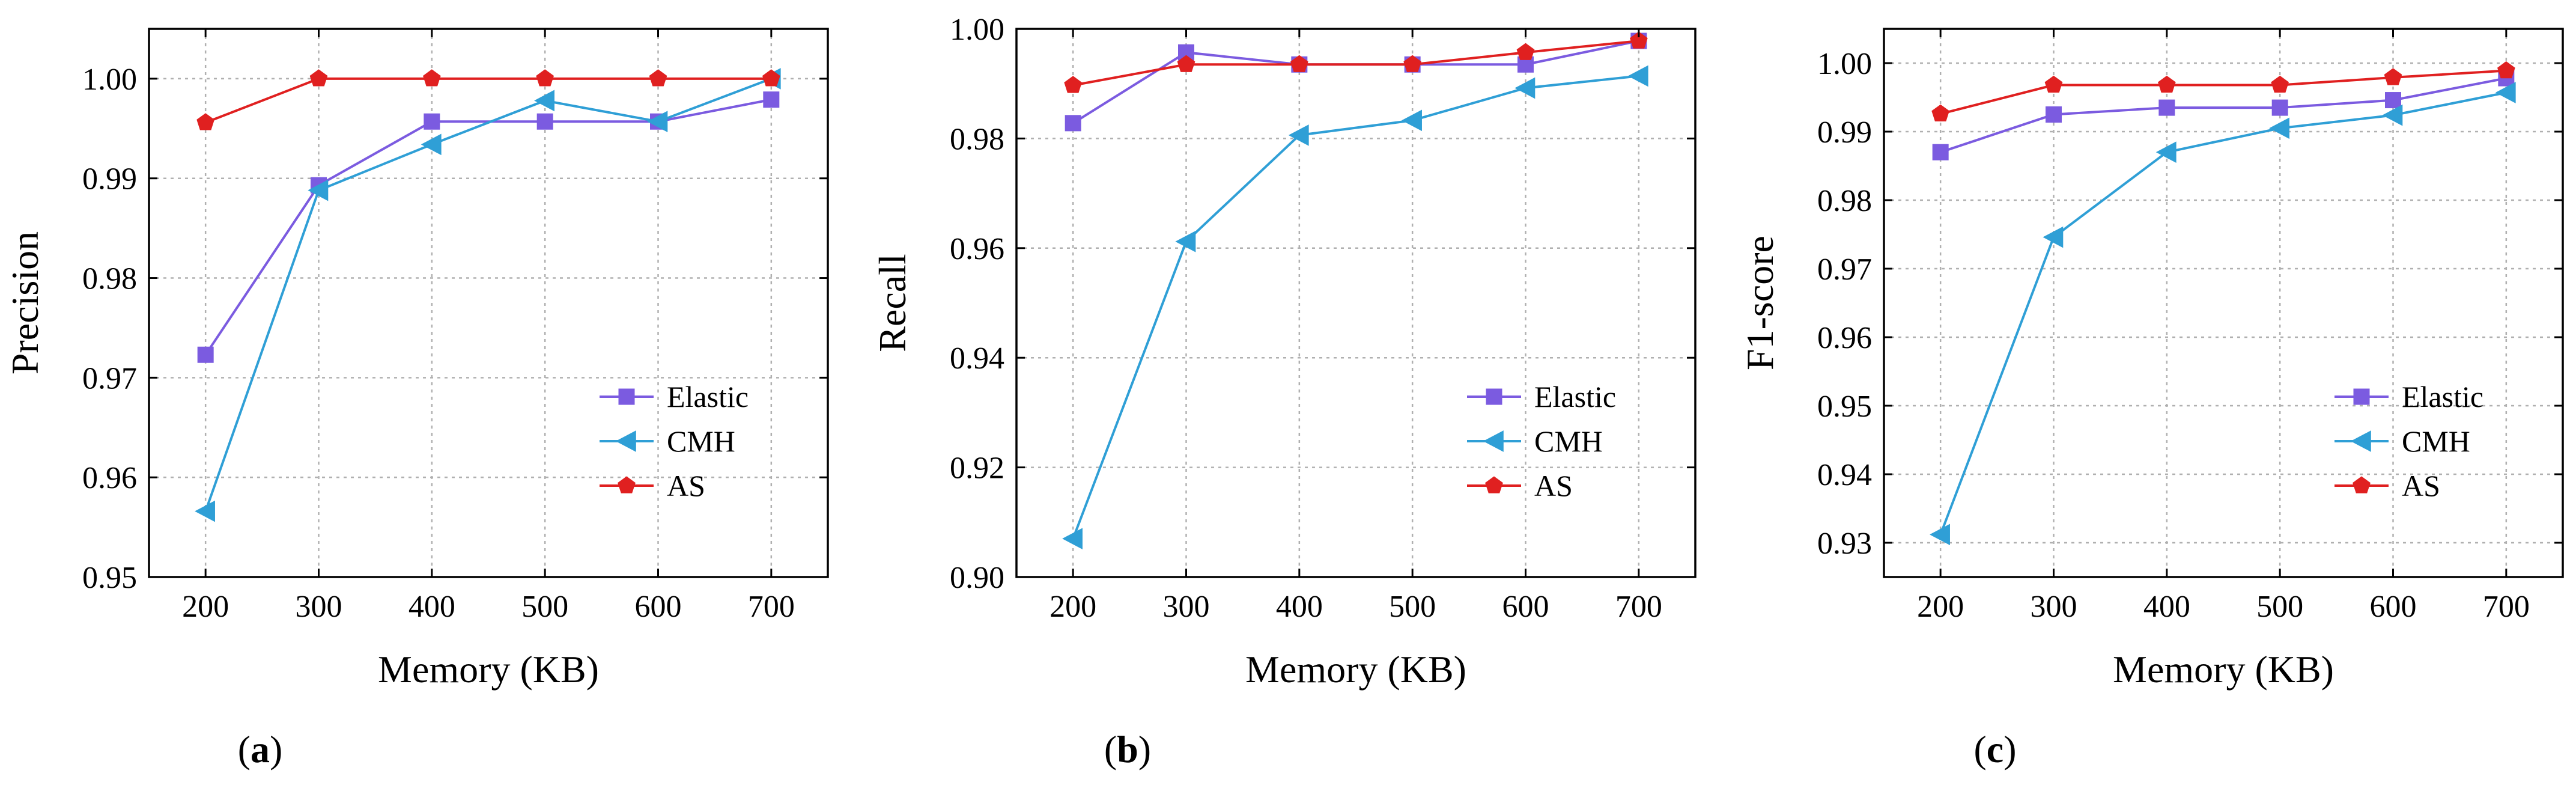  I want to click on x-axis-label: Memory (KB), so click(488, 669).